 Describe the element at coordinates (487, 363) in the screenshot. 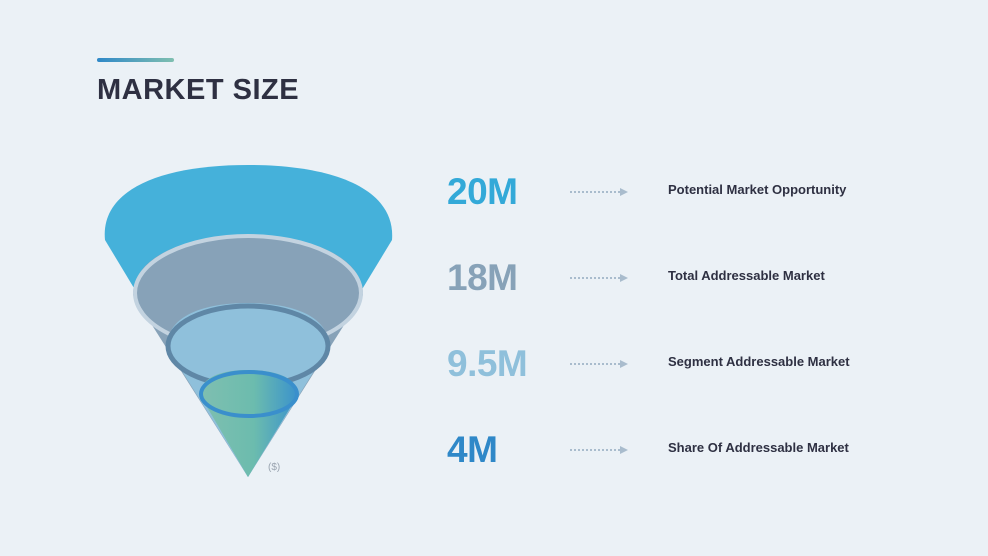

I see `metric-value: 9.5M` at that location.